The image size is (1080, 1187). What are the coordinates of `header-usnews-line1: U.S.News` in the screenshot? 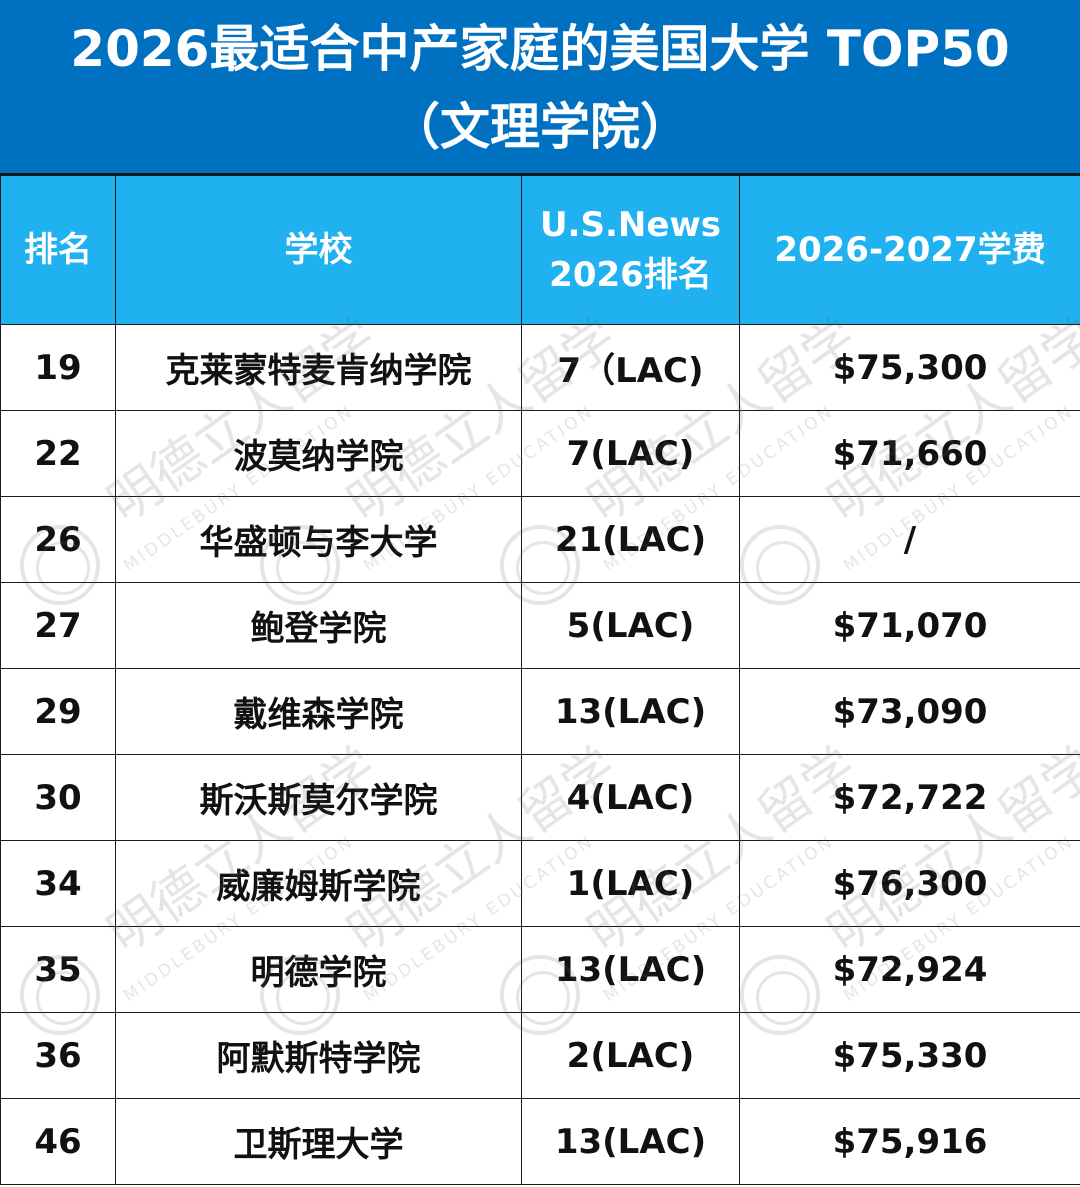 It's located at (630, 225).